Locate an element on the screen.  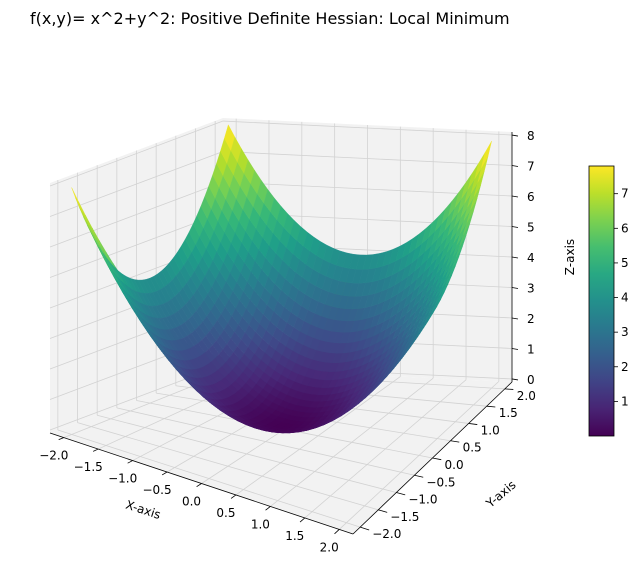
y-tick-label: −1.5 is located at coordinates (404, 517).